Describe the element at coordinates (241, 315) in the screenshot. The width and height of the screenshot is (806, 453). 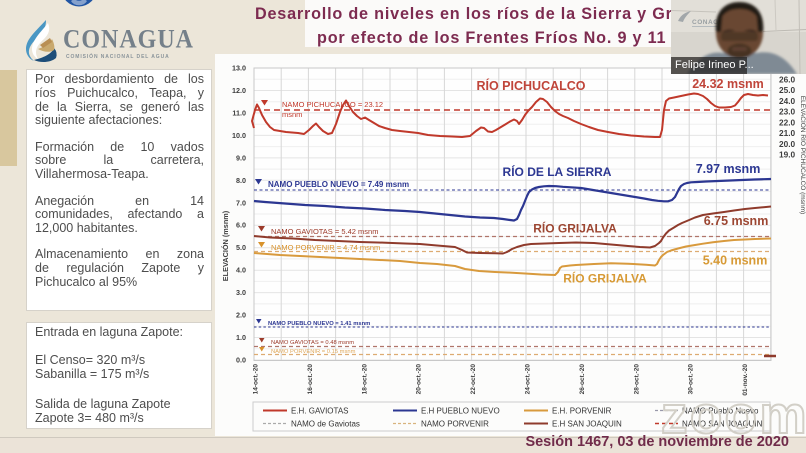
I see `svg-text: 2.0` at that location.